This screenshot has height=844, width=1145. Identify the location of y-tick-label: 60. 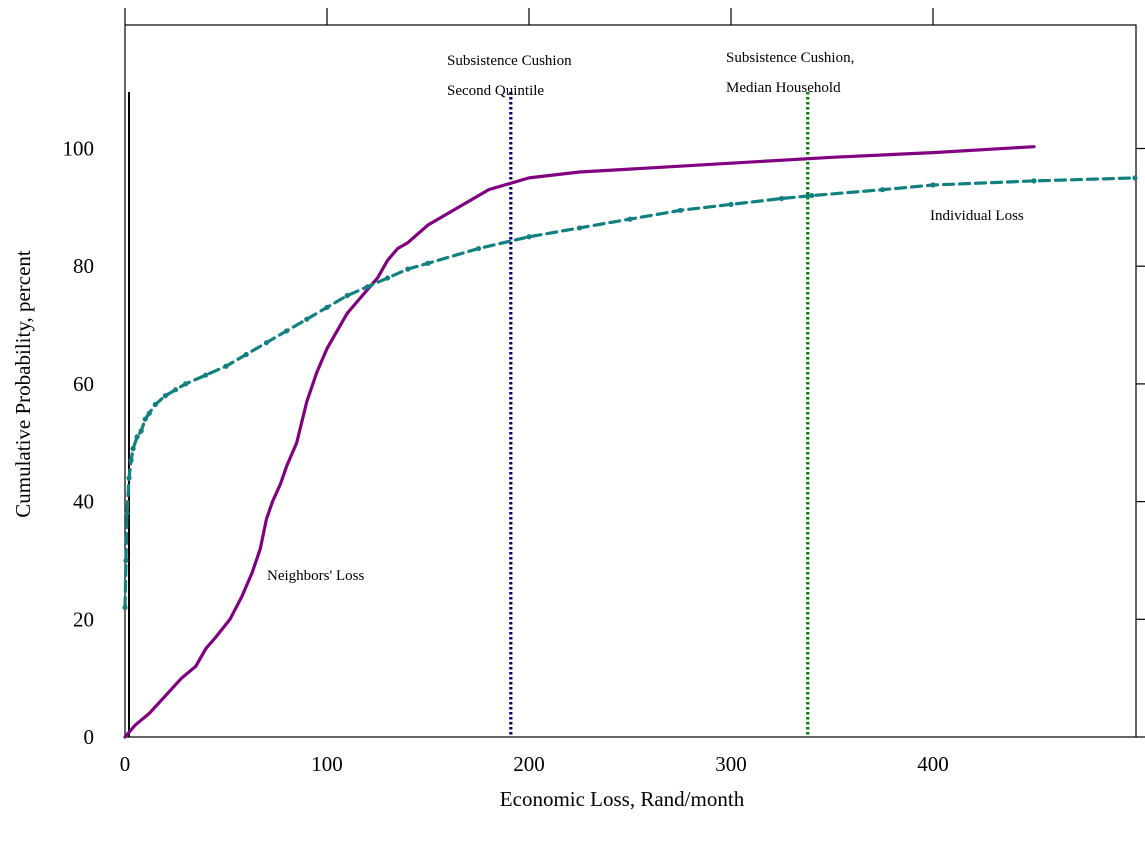
(83, 384).